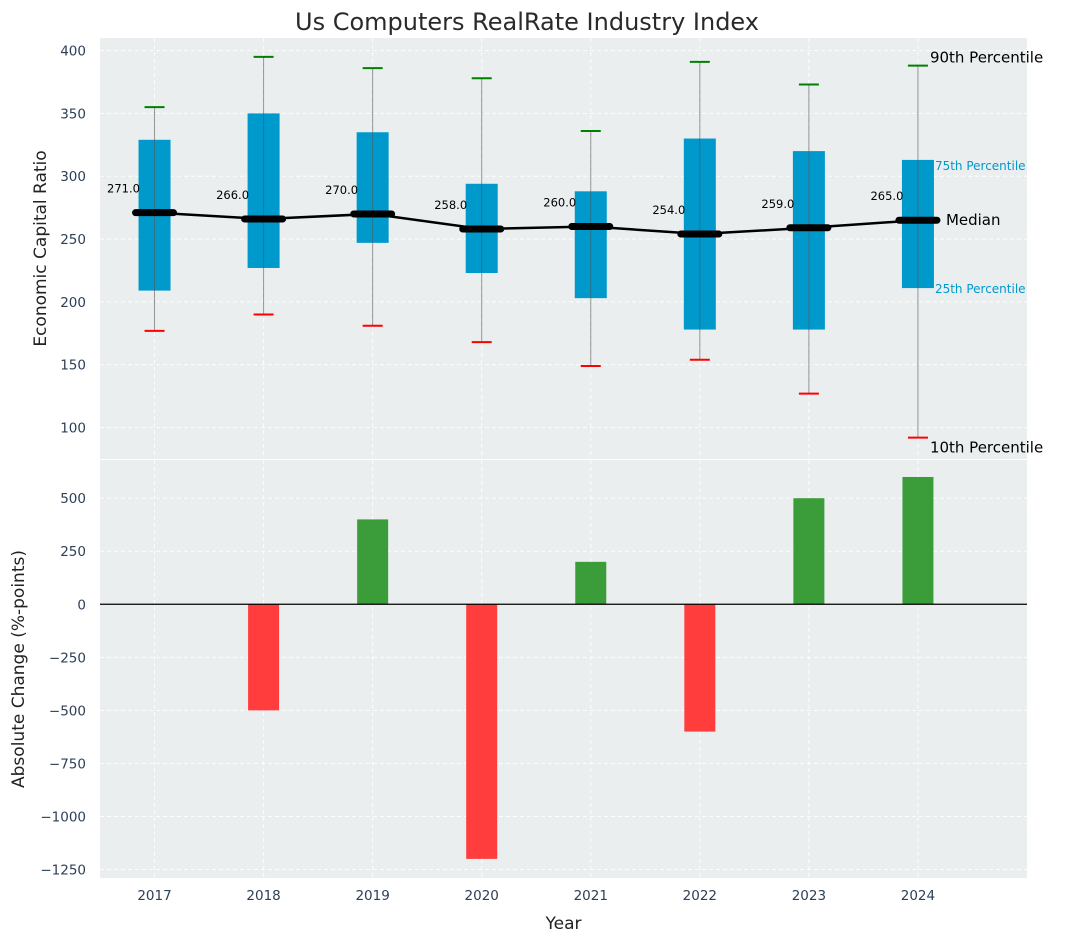  What do you see at coordinates (63, 684) in the screenshot?
I see `bottom-y-ticks: −1250 −1000 −750 −500 −250 0 250 500` at bounding box center [63, 684].